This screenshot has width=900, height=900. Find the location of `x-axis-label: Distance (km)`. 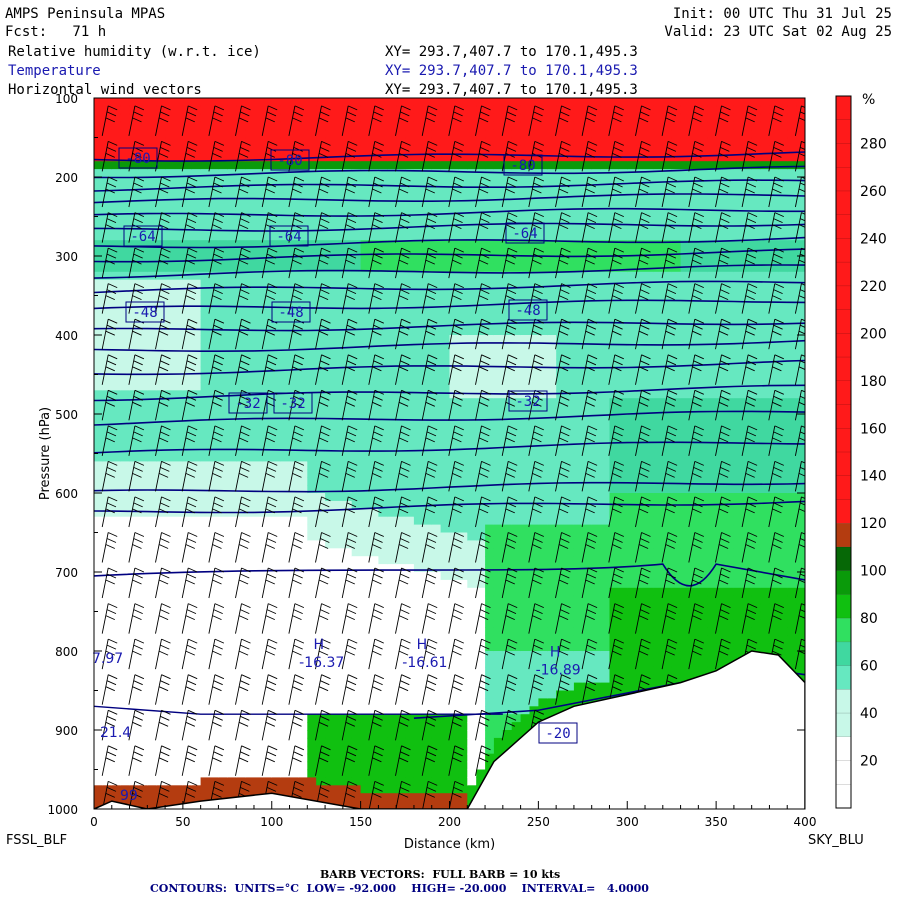

x-axis-label: Distance (km) is located at coordinates (449, 844).